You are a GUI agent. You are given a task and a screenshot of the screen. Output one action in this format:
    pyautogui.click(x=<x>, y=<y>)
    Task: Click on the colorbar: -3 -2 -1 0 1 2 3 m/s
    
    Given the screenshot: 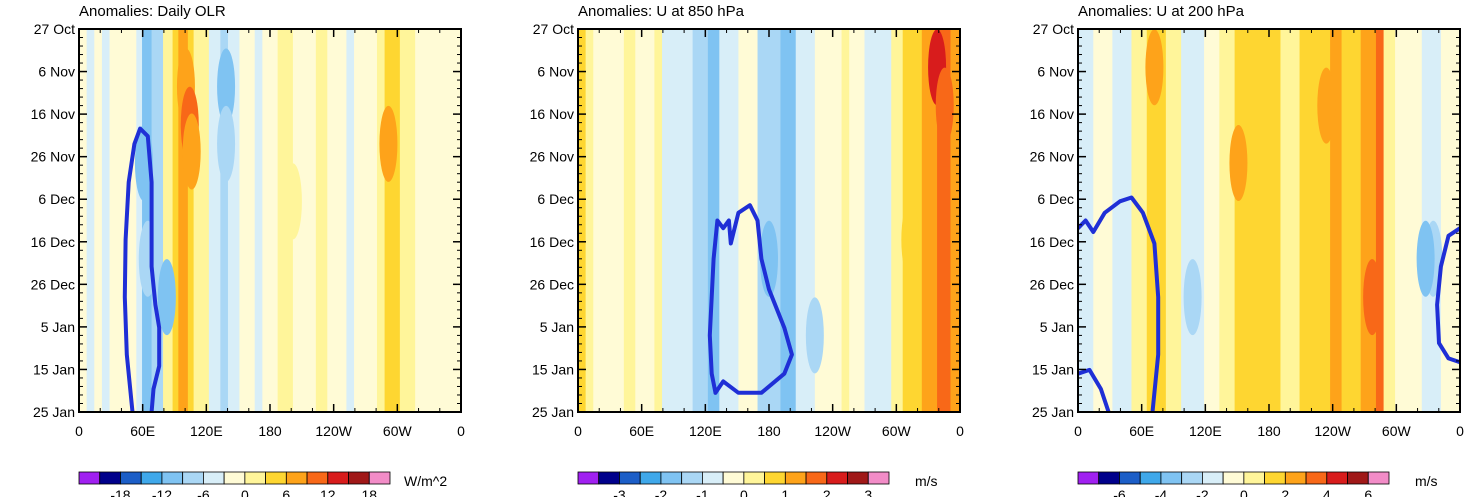 What is the action you would take?
    pyautogui.click(x=757, y=484)
    